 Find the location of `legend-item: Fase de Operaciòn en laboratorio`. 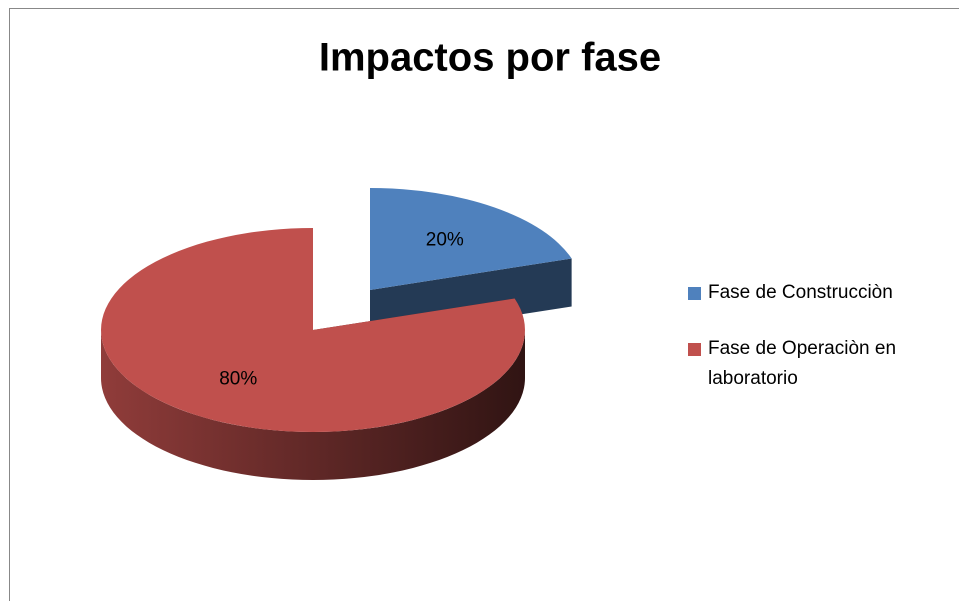

legend-item: Fase de Operaciòn en laboratorio is located at coordinates (819, 364).